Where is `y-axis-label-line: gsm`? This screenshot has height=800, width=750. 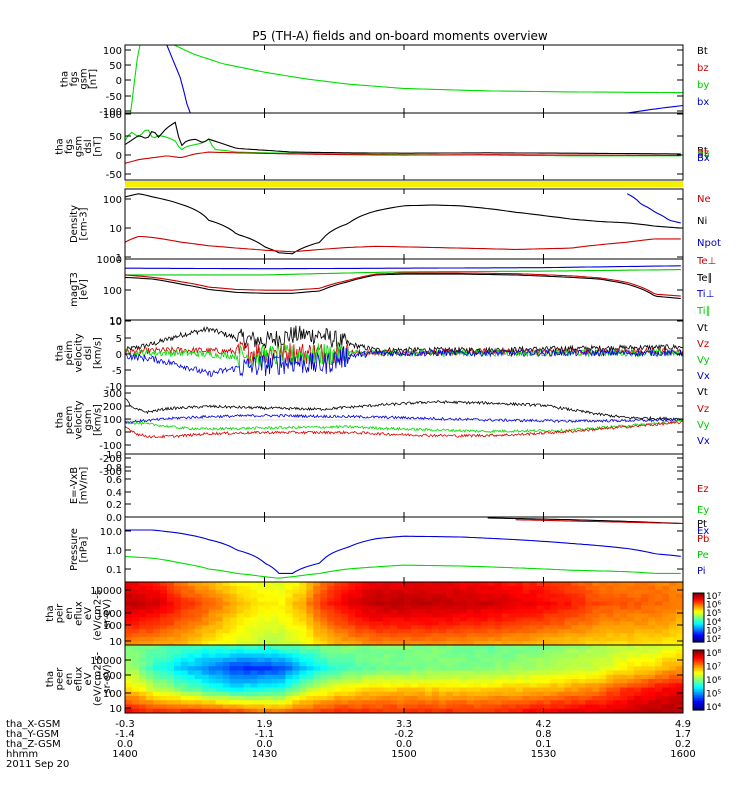
y-axis-label-line: gsm is located at coordinates (79, 146).